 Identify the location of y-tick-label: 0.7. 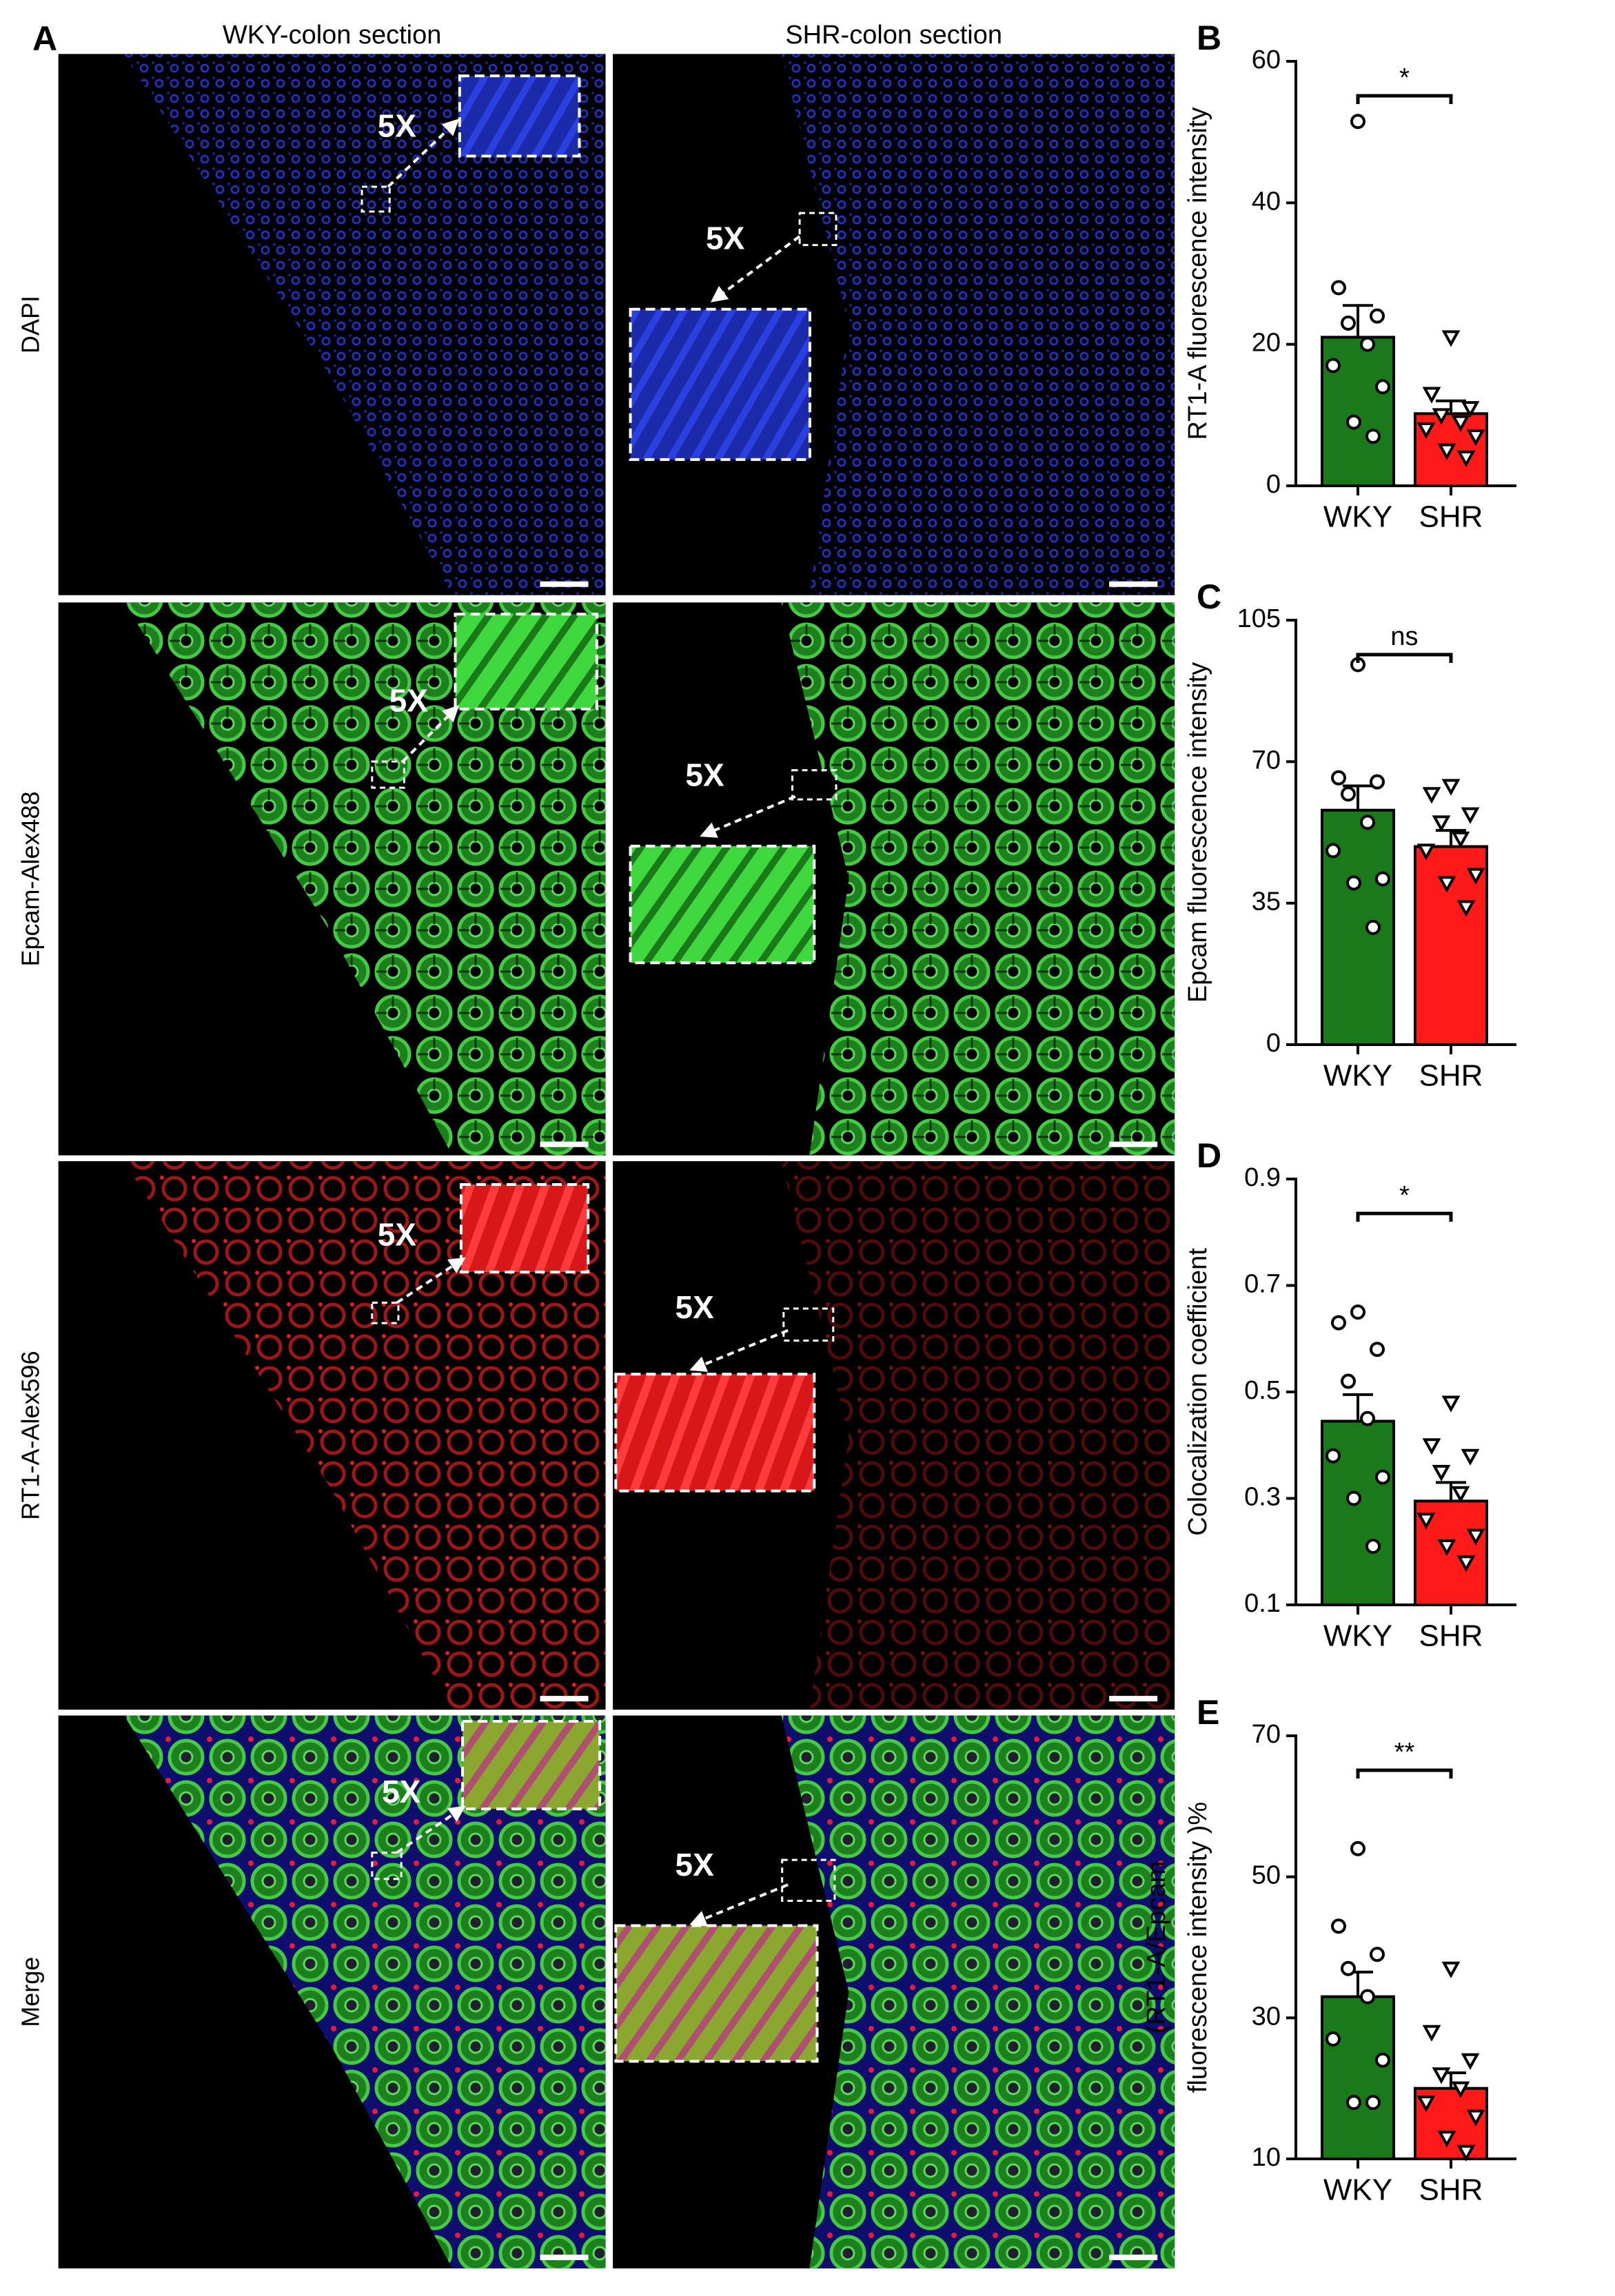
(1262, 1284).